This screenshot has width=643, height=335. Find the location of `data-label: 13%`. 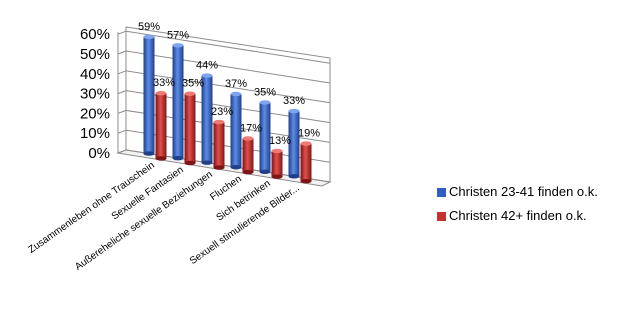

data-label: 13% is located at coordinates (280, 141).